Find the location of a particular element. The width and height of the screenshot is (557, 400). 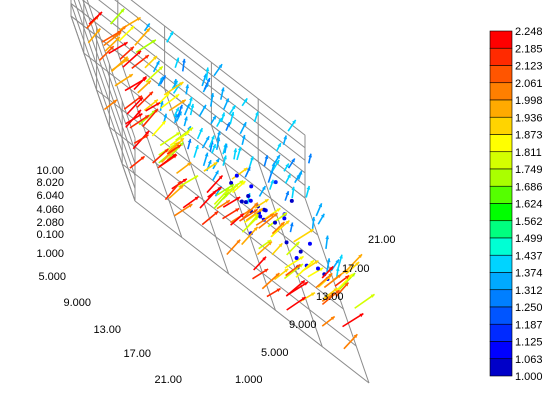

y-tick-label: 1.000 is located at coordinates (249, 380).